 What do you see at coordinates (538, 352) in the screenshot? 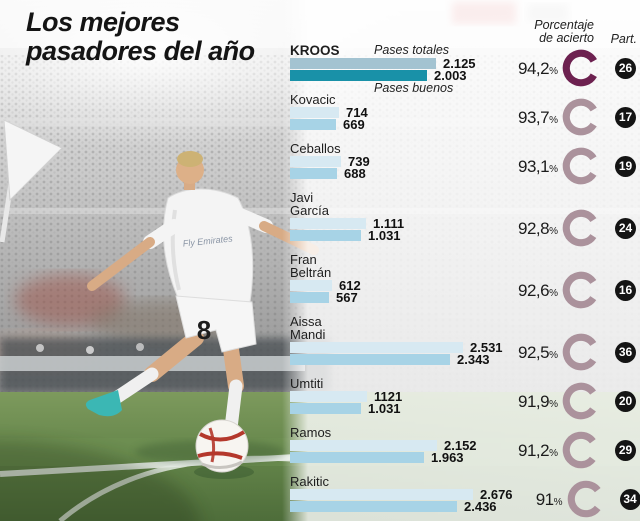
I see `accuracy-value: 92,5%` at bounding box center [538, 352].